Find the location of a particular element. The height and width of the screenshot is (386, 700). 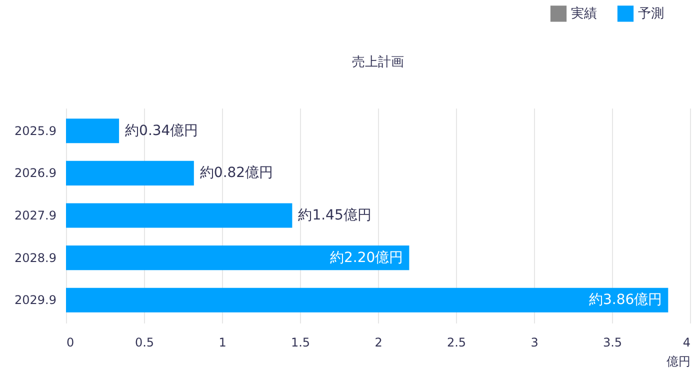

data-label: 約2.20億円 is located at coordinates (367, 258).